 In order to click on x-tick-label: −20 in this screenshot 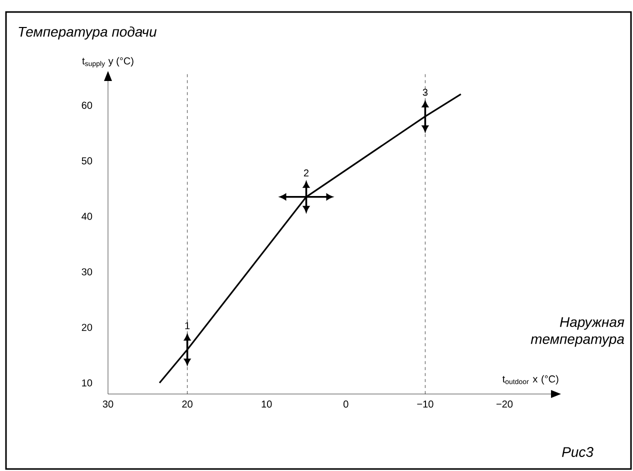, I will do `click(504, 404)`.